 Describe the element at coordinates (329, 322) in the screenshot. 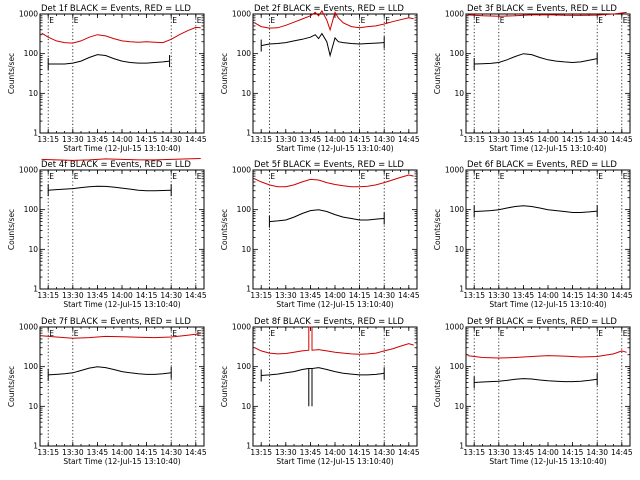

I see `chart-title: Det 8f BLACK = Events, RED = LLD` at that location.